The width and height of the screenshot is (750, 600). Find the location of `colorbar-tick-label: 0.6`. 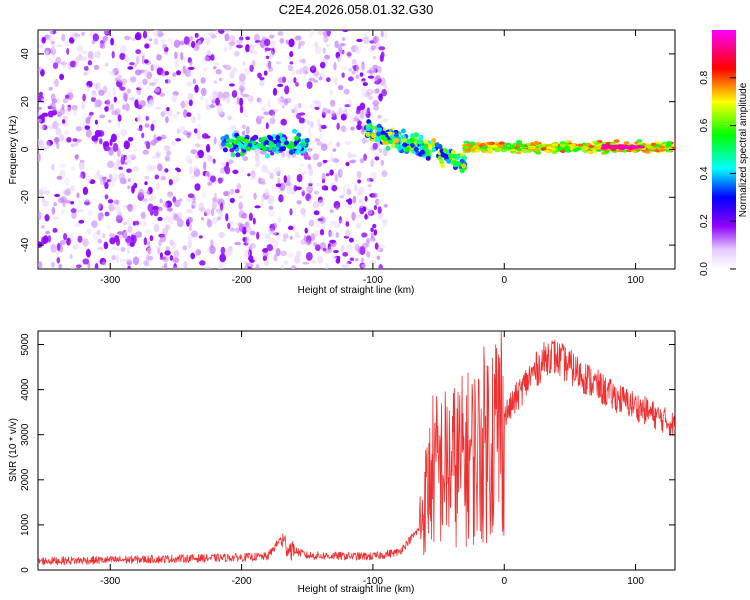

colorbar-tick-label: 0.6 is located at coordinates (704, 125).